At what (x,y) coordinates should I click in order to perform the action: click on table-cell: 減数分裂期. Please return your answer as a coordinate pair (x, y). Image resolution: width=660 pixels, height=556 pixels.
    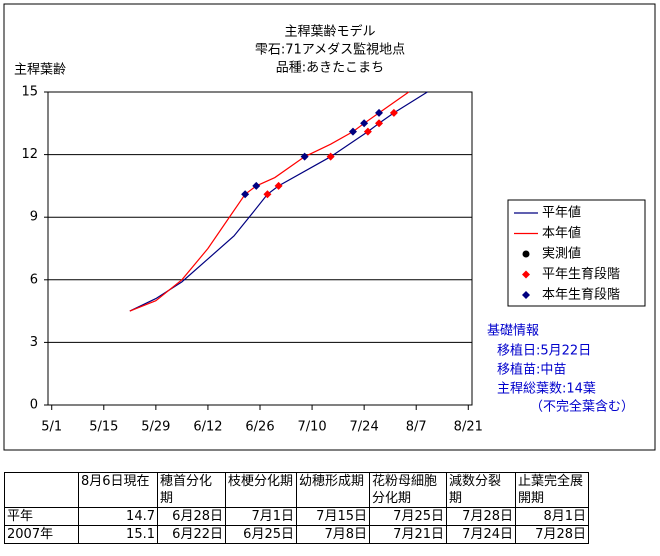
    Looking at the image, I should click on (481, 490).